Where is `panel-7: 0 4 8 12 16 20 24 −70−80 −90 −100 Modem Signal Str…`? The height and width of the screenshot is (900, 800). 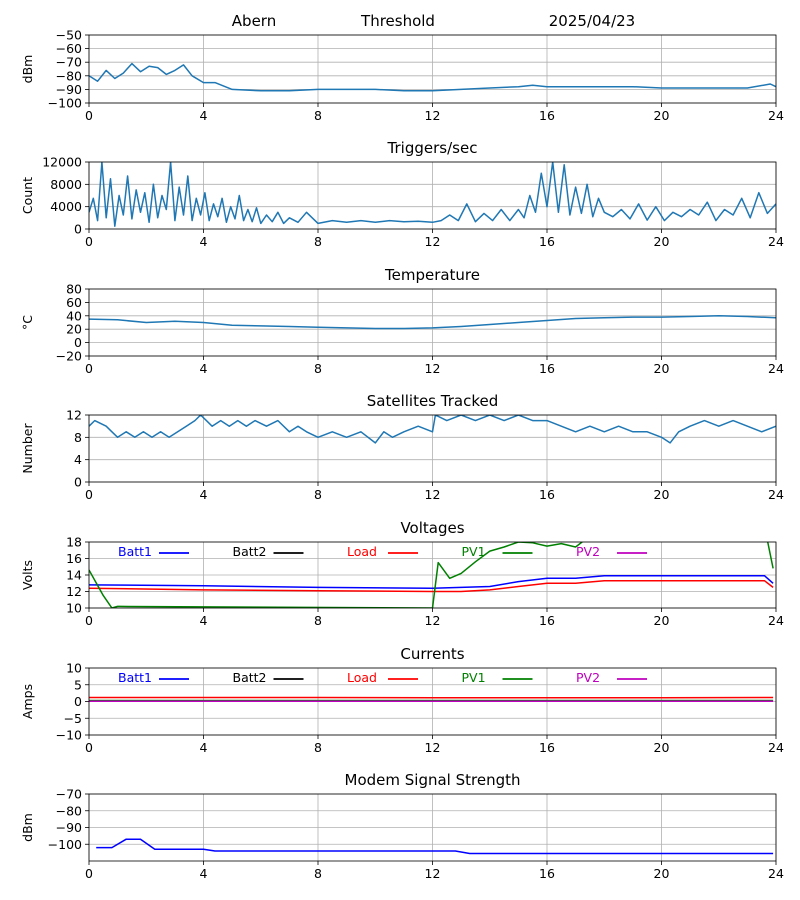 panel-7: 0 4 8 12 16 20 24 −70−80 −90 −100 Modem Signal Str… is located at coordinates (402, 826).